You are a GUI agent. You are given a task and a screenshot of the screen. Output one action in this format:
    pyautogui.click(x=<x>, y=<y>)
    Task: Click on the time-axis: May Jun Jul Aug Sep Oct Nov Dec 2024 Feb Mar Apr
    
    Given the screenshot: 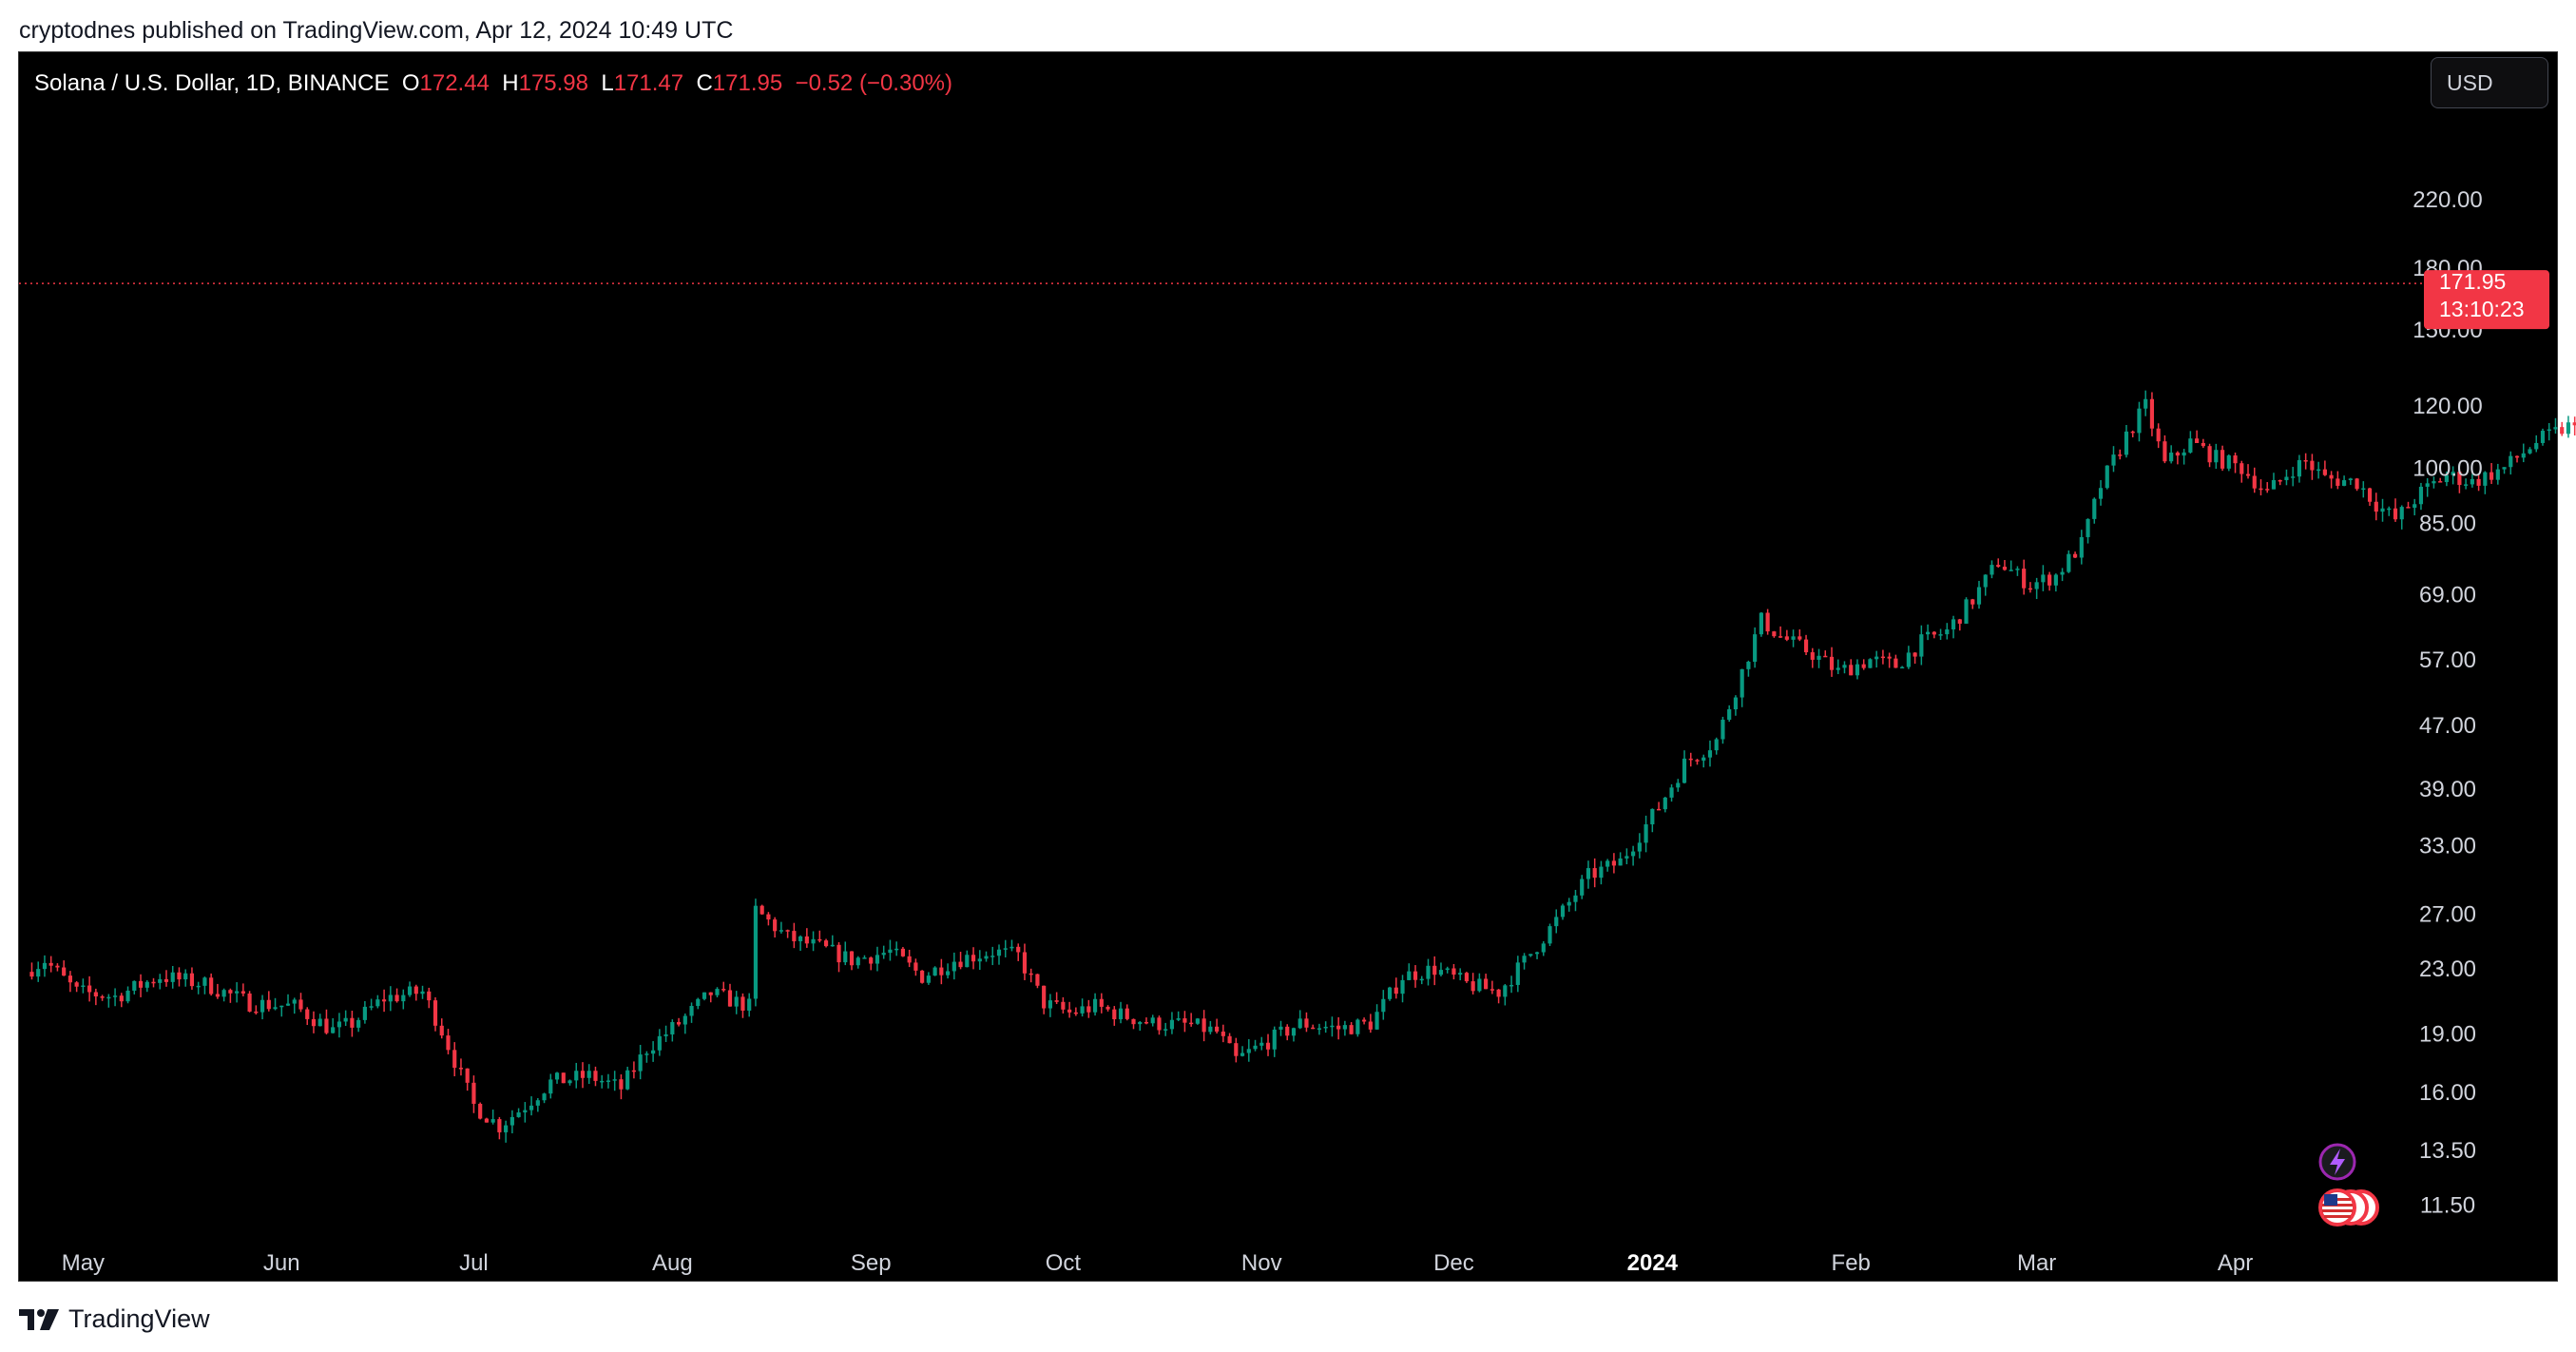 What is the action you would take?
    pyautogui.click(x=1158, y=1263)
    